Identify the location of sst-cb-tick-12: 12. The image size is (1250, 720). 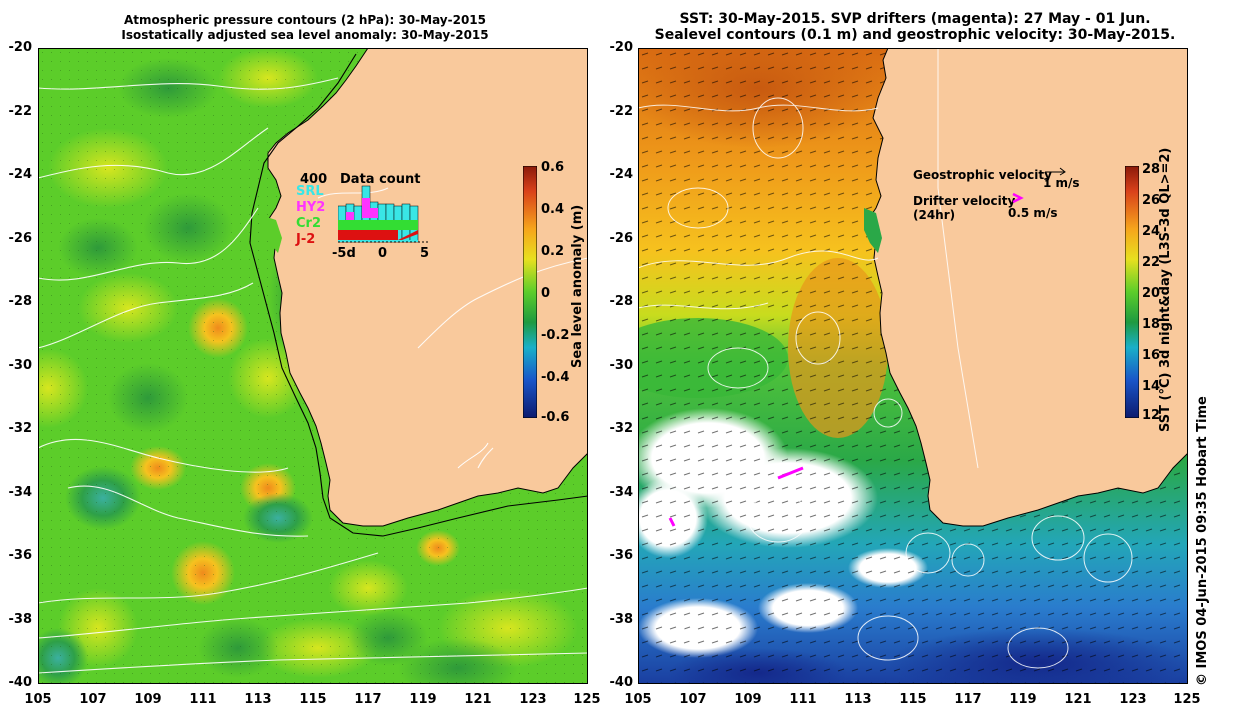
(1151, 415).